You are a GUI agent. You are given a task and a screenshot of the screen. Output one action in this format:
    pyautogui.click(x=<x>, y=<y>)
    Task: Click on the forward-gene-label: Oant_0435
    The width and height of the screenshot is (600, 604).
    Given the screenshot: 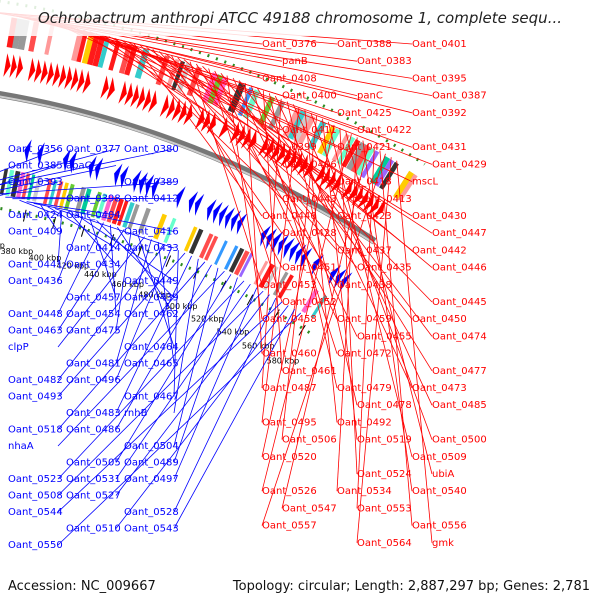 What is the action you would take?
    pyautogui.click(x=384, y=268)
    